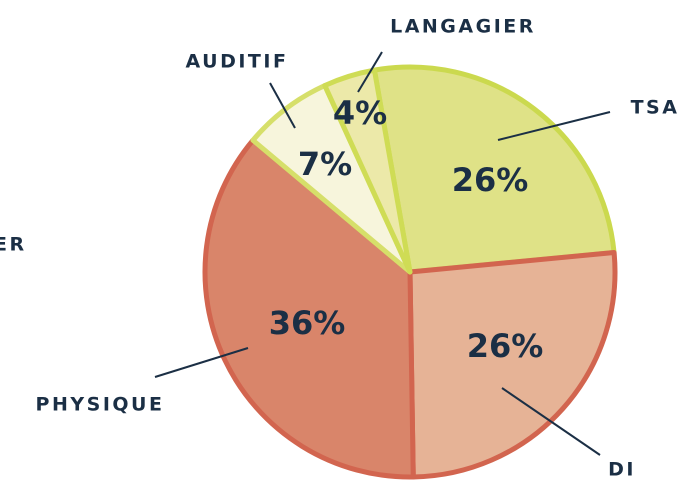 Image resolution: width=697 pixels, height=480 pixels. Describe the element at coordinates (325, 164) in the screenshot. I see `value-label: 7%` at that location.